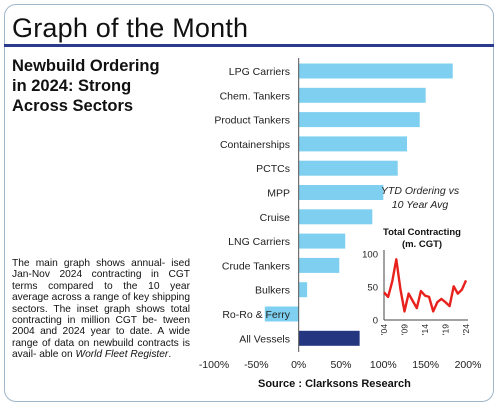 This screenshot has width=500, height=408. I want to click on x-tick-label: 0%, so click(298, 365).